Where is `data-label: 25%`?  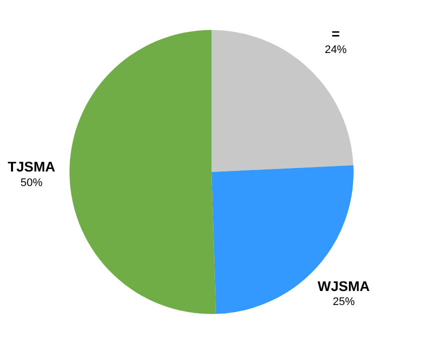 data-label: 25% is located at coordinates (343, 302).